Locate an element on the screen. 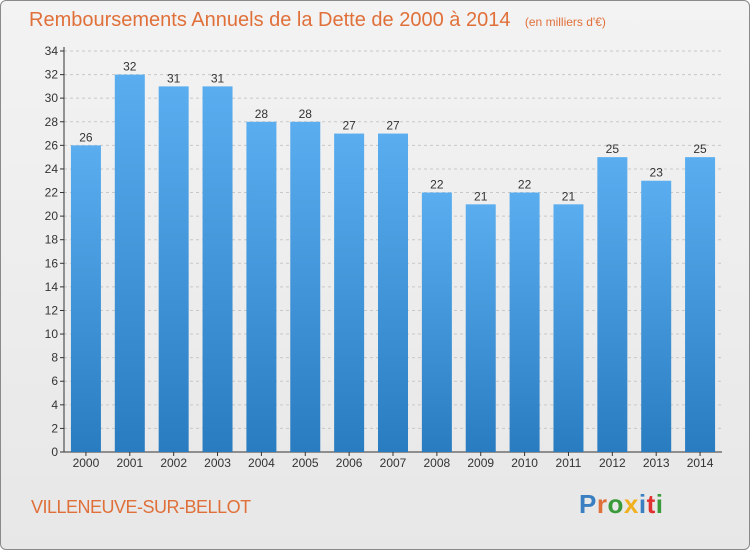 This screenshot has width=750, height=550. x-tick-label: 2008 is located at coordinates (437, 463).